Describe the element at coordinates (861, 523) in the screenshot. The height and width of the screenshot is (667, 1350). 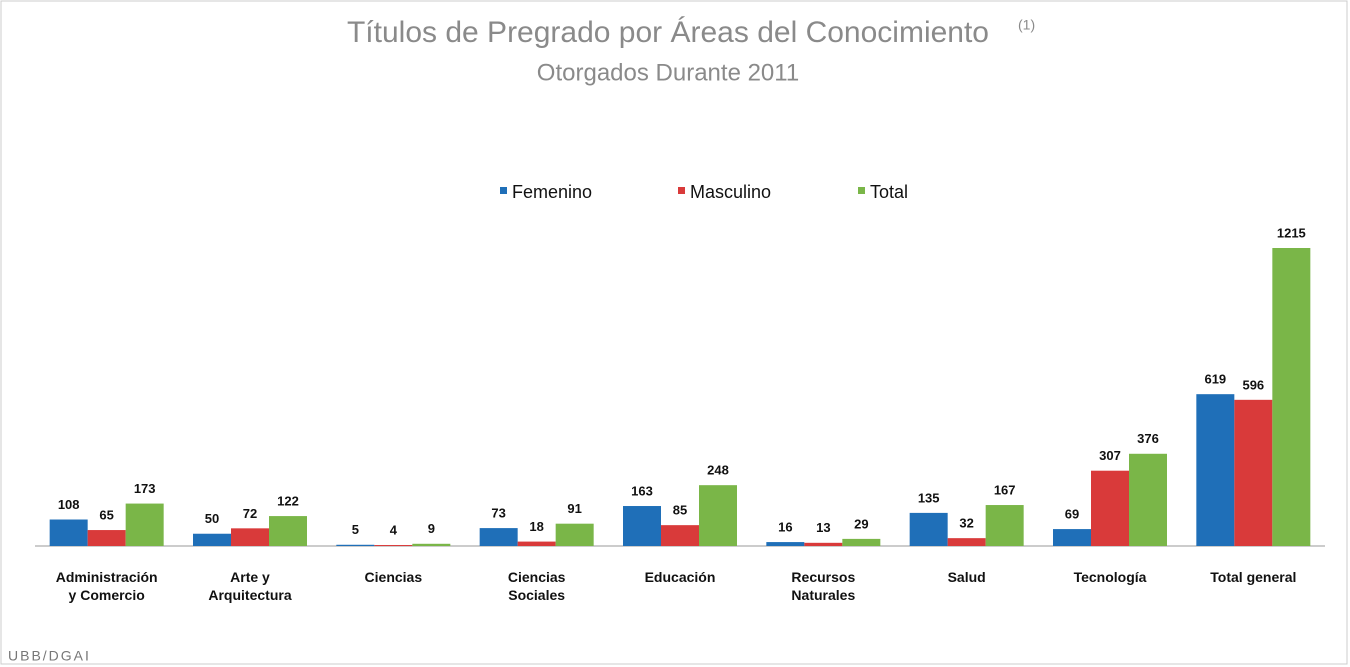
I see `data-label: 29` at that location.